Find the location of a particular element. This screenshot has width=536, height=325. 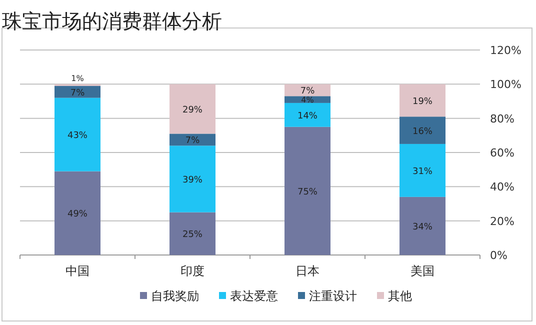

legend-label: 注重设计 is located at coordinates (333, 296).